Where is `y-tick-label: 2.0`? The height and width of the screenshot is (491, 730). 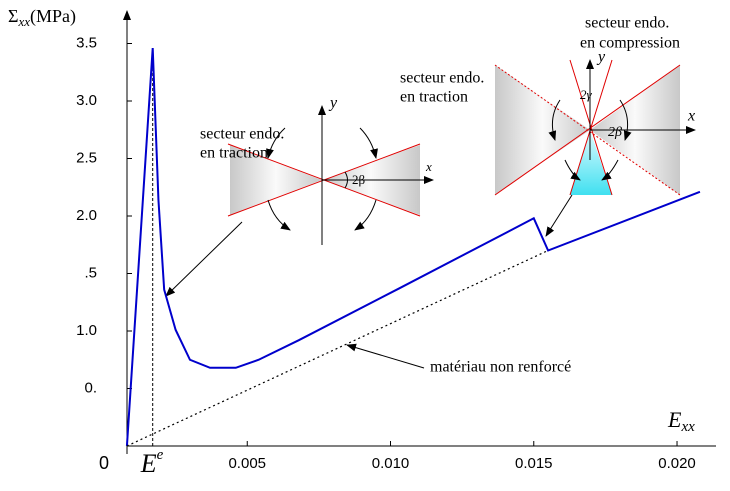 y-tick-label: 2.0 is located at coordinates (86, 215).